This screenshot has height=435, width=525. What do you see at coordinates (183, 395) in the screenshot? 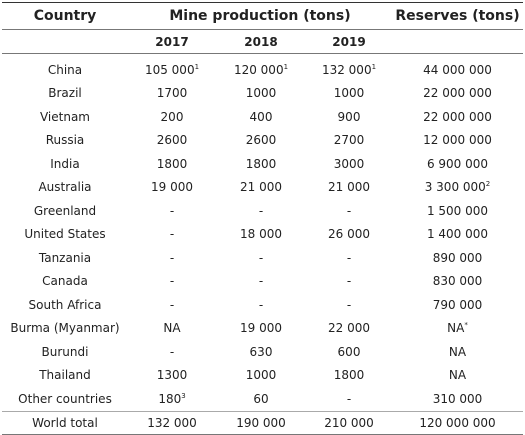
I see `footnote-marker: 3` at bounding box center [183, 395].